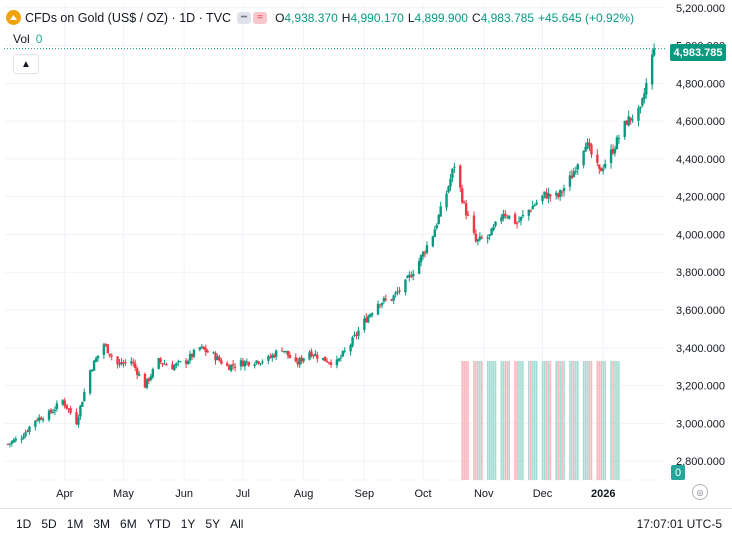 The image size is (732, 541). Describe the element at coordinates (75, 524) in the screenshot. I see `range-1m-button: 1M` at that location.